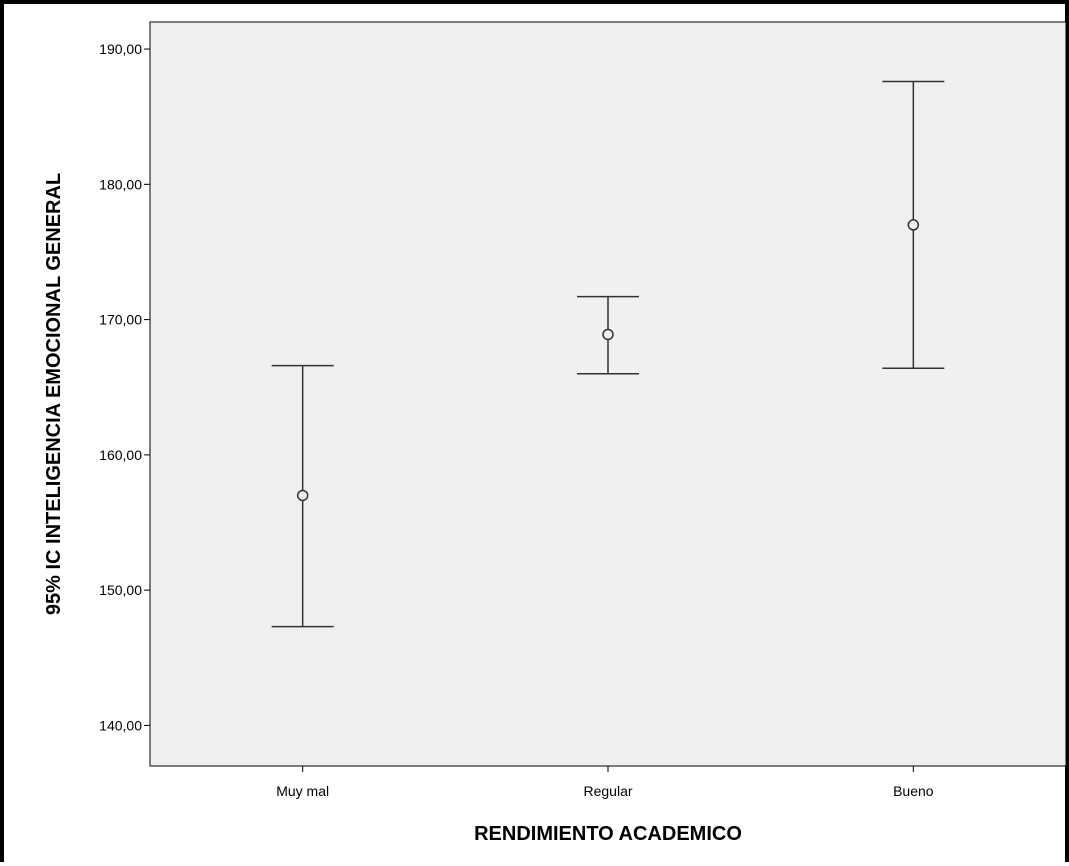  Describe the element at coordinates (120, 455) in the screenshot. I see `y-tick-label: 160,00` at that location.